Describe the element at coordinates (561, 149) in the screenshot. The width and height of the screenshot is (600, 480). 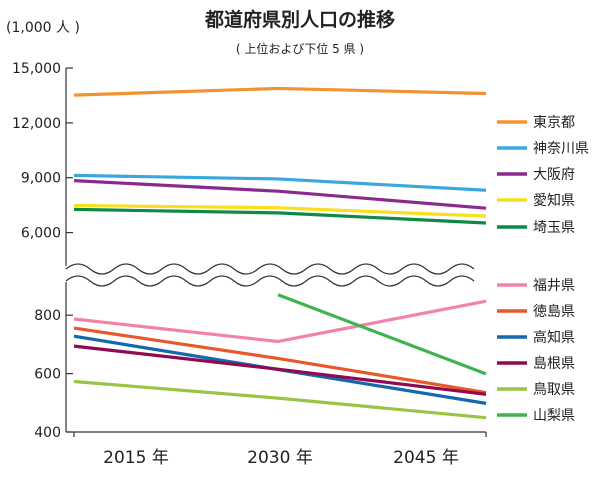
I see `legend-label: 神奈川県` at that location.